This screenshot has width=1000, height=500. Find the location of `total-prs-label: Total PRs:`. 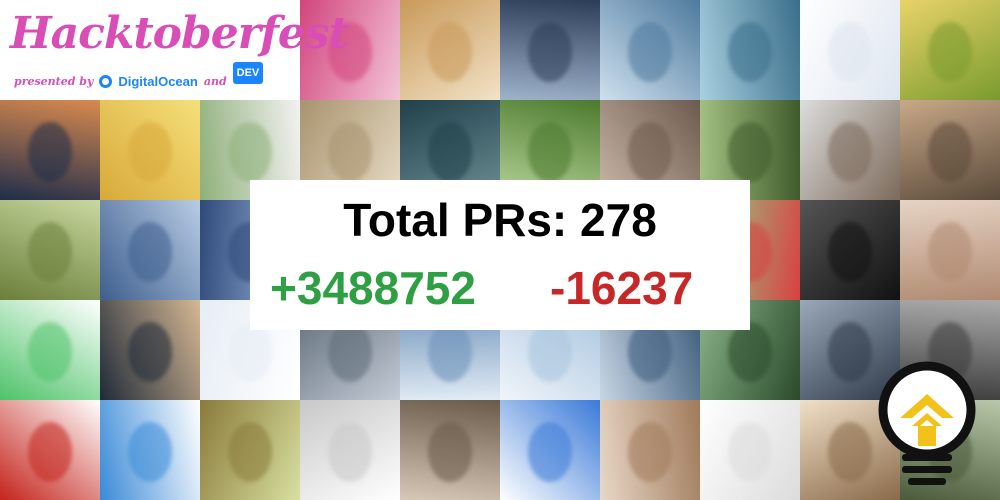

total-prs-label: Total PRs: is located at coordinates (455, 220).